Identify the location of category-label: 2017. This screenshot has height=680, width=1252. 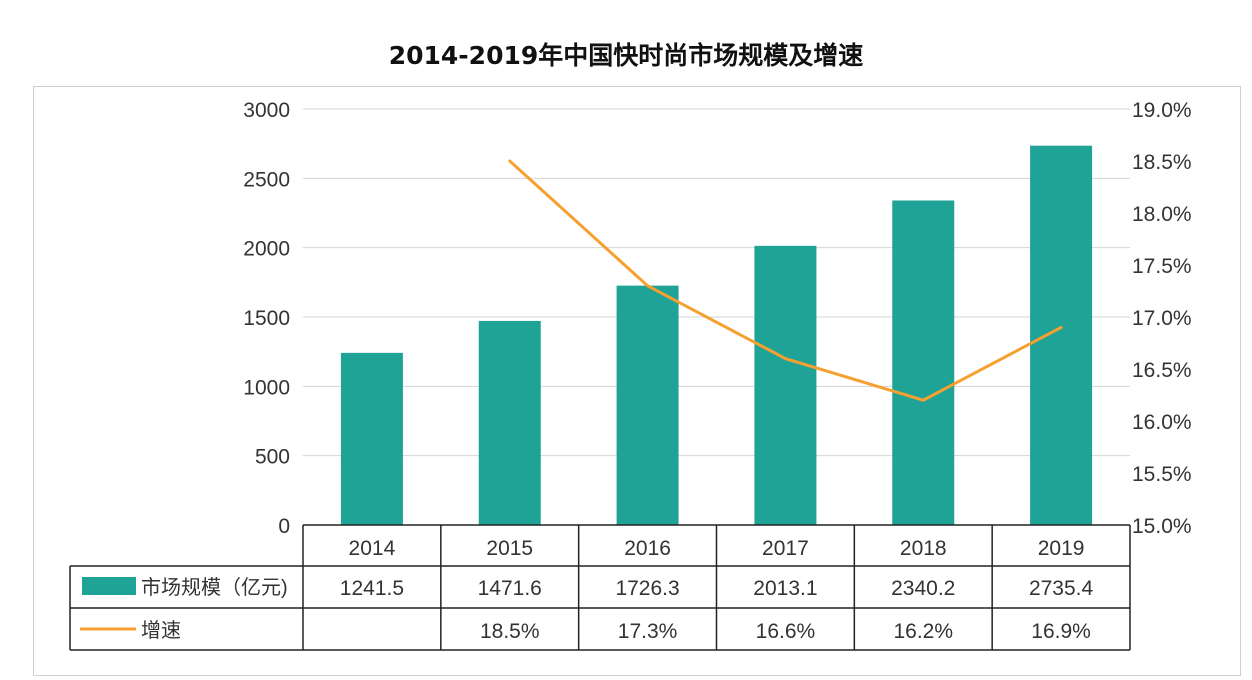
(785, 548).